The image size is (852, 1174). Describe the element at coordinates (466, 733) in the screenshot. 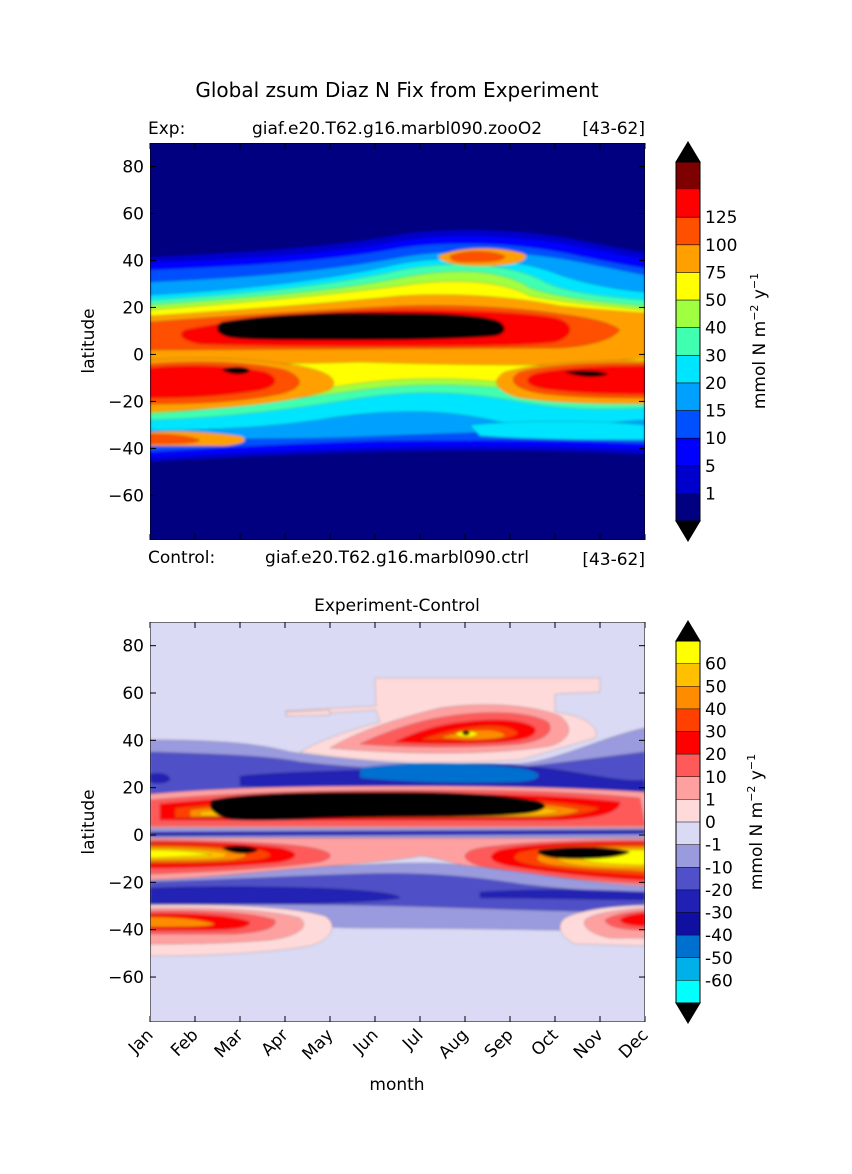

I see `bottom-region-over-north-plume` at that location.